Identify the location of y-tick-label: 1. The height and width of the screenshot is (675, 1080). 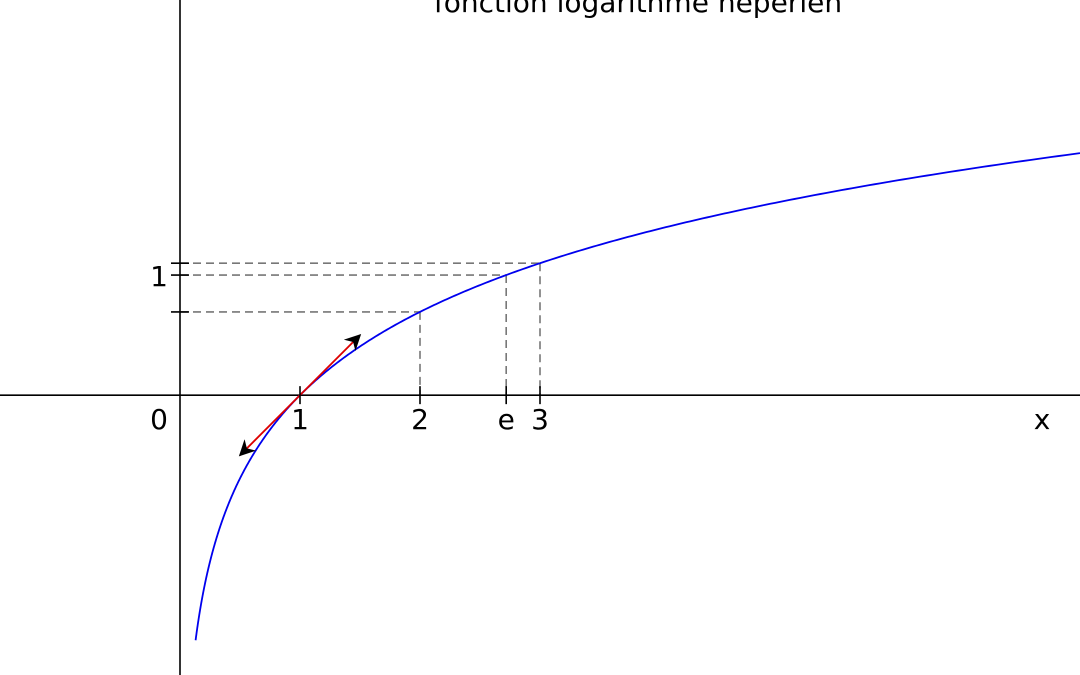
(159, 276).